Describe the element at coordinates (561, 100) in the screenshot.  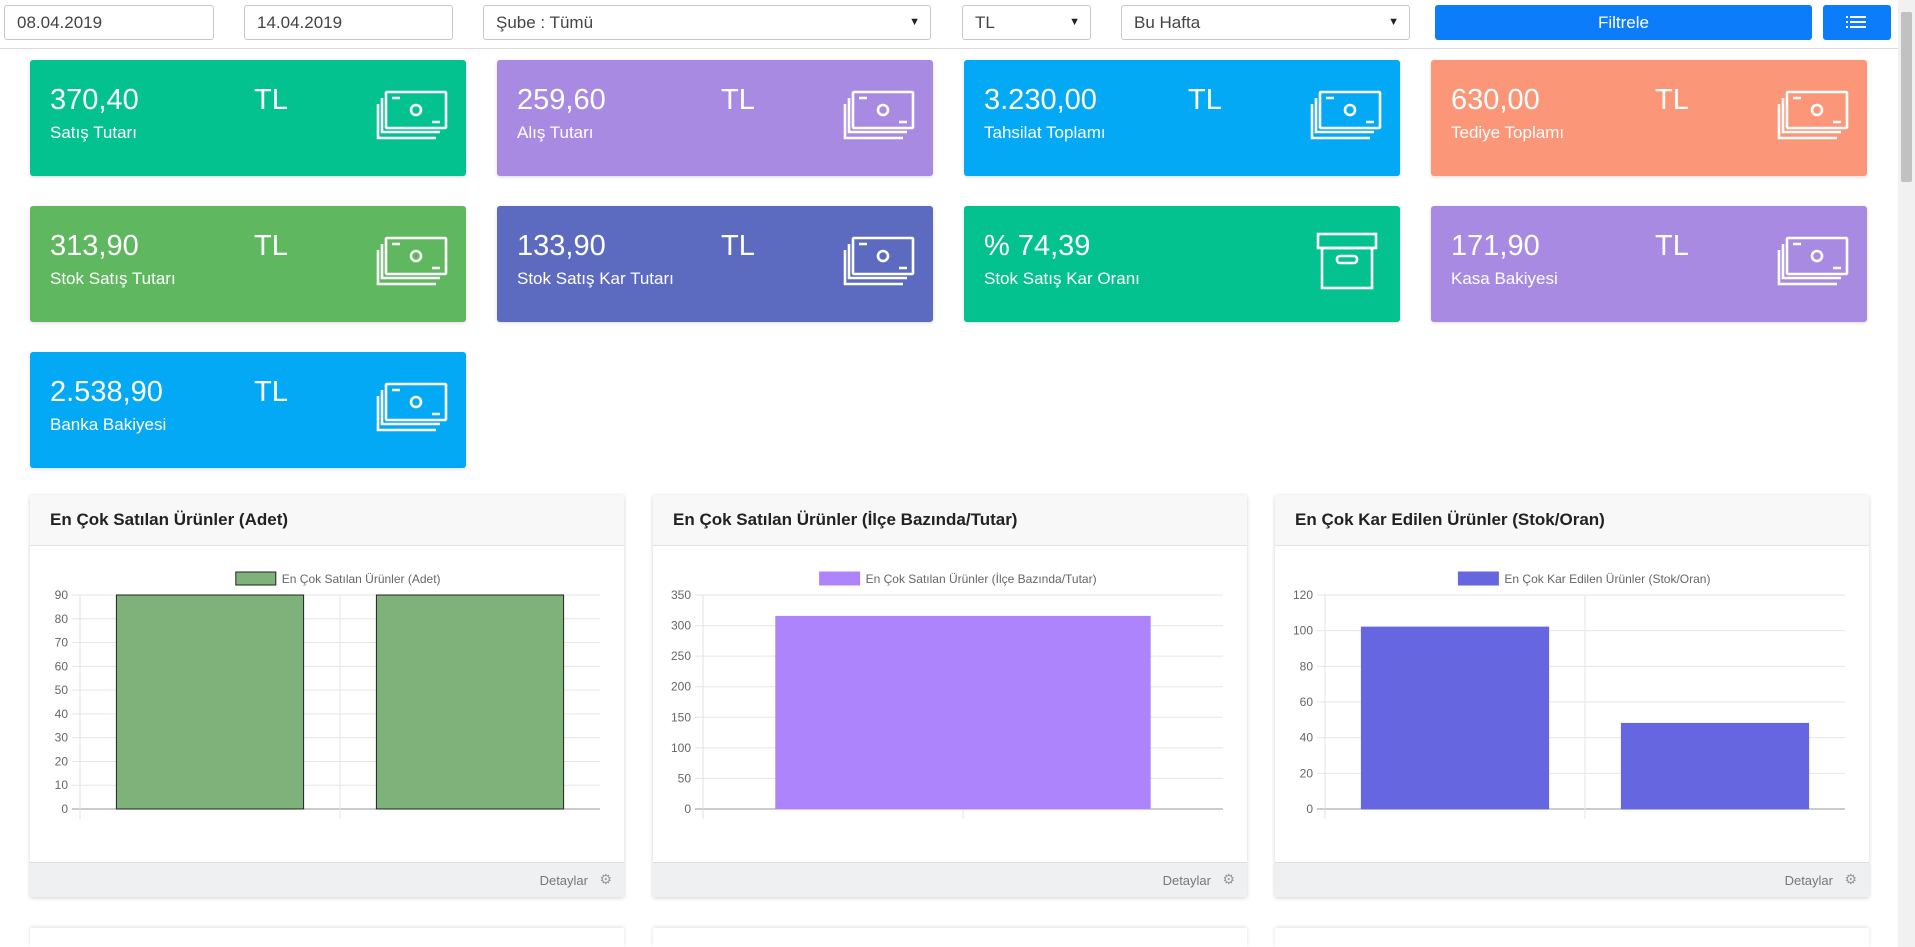
I see `stat-value: 259,60` at that location.